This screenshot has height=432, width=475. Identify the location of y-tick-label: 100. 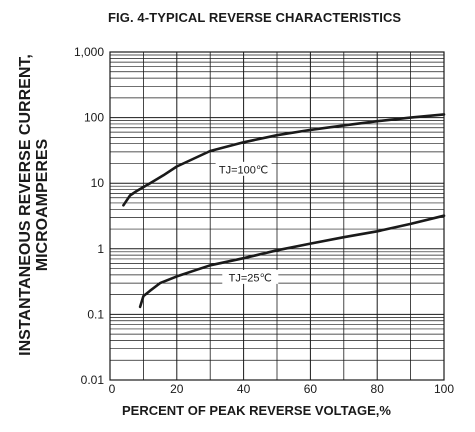
(94, 118).